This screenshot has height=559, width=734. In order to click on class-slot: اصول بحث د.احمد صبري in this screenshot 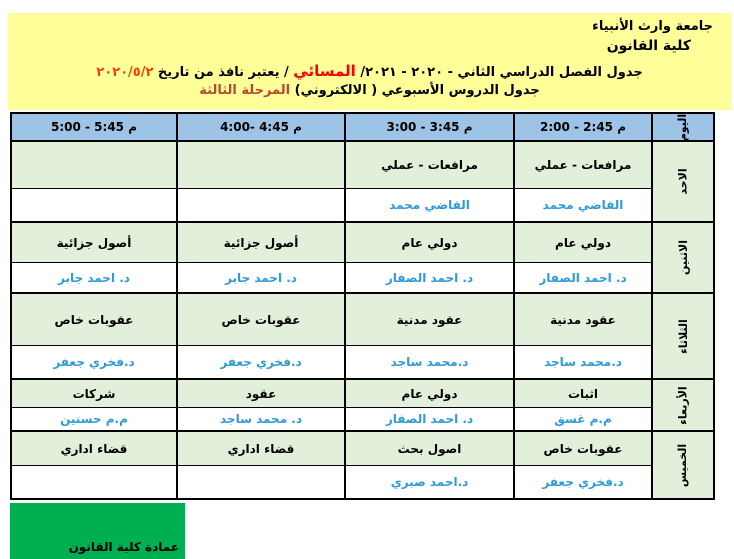, I will do `click(428, 465)`.